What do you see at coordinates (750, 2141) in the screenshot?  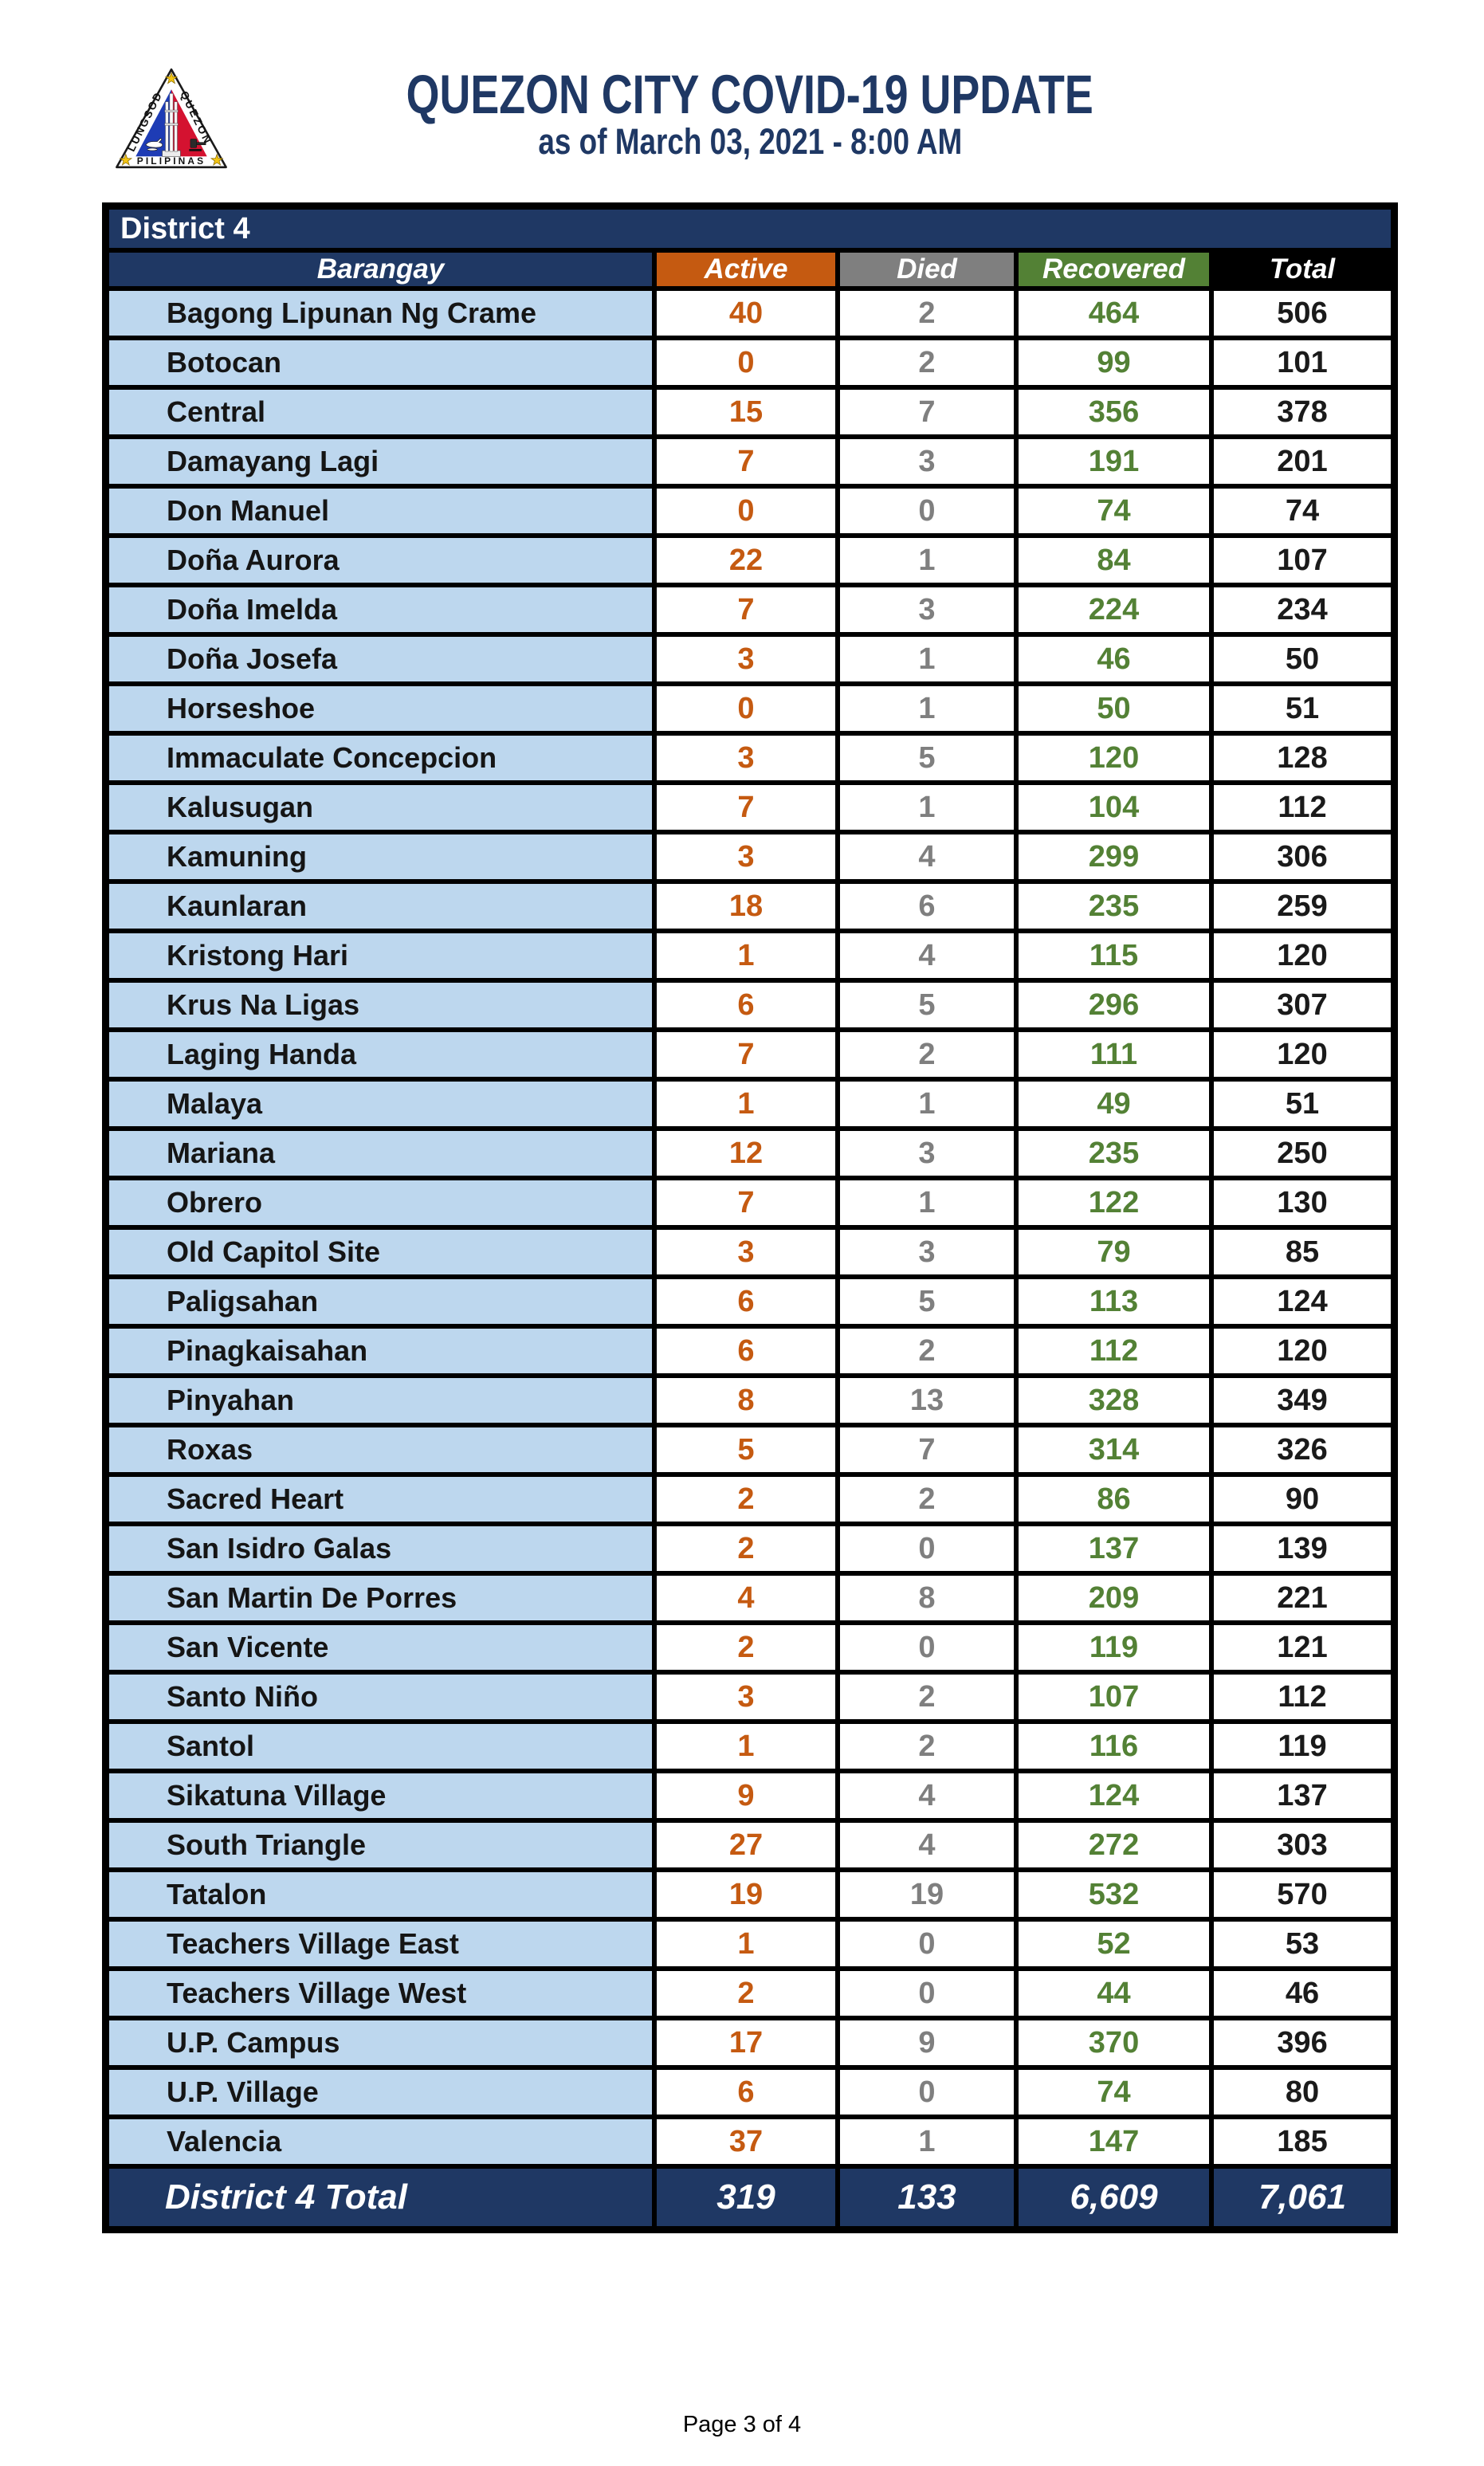 I see `table-row: Valencia 37 1 147 185` at bounding box center [750, 2141].